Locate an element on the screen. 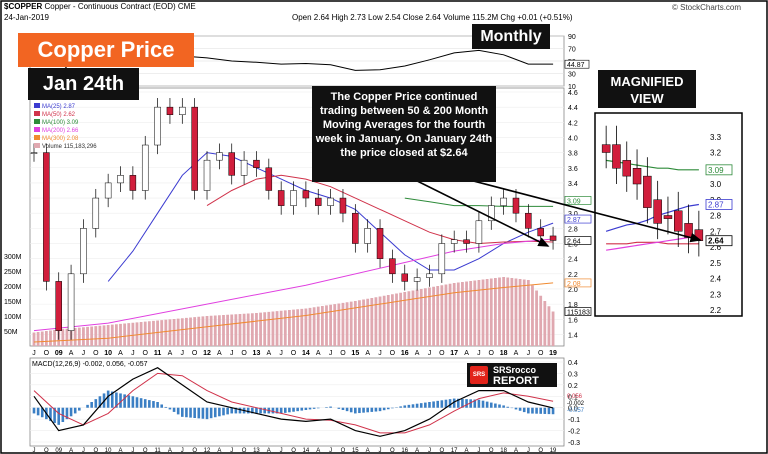 This screenshot has height=454, width=768. macd-x-label: 18 is located at coordinates (503, 451).